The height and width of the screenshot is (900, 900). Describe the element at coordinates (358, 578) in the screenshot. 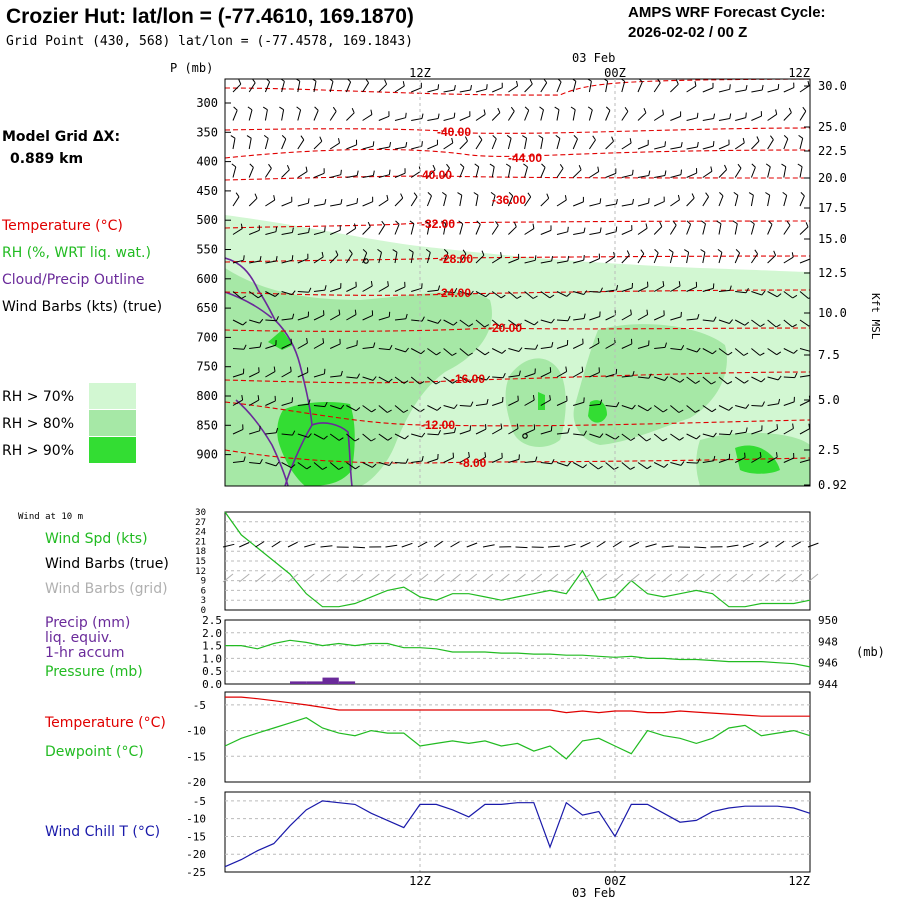

I see `surface-wind-barb-grid` at that location.